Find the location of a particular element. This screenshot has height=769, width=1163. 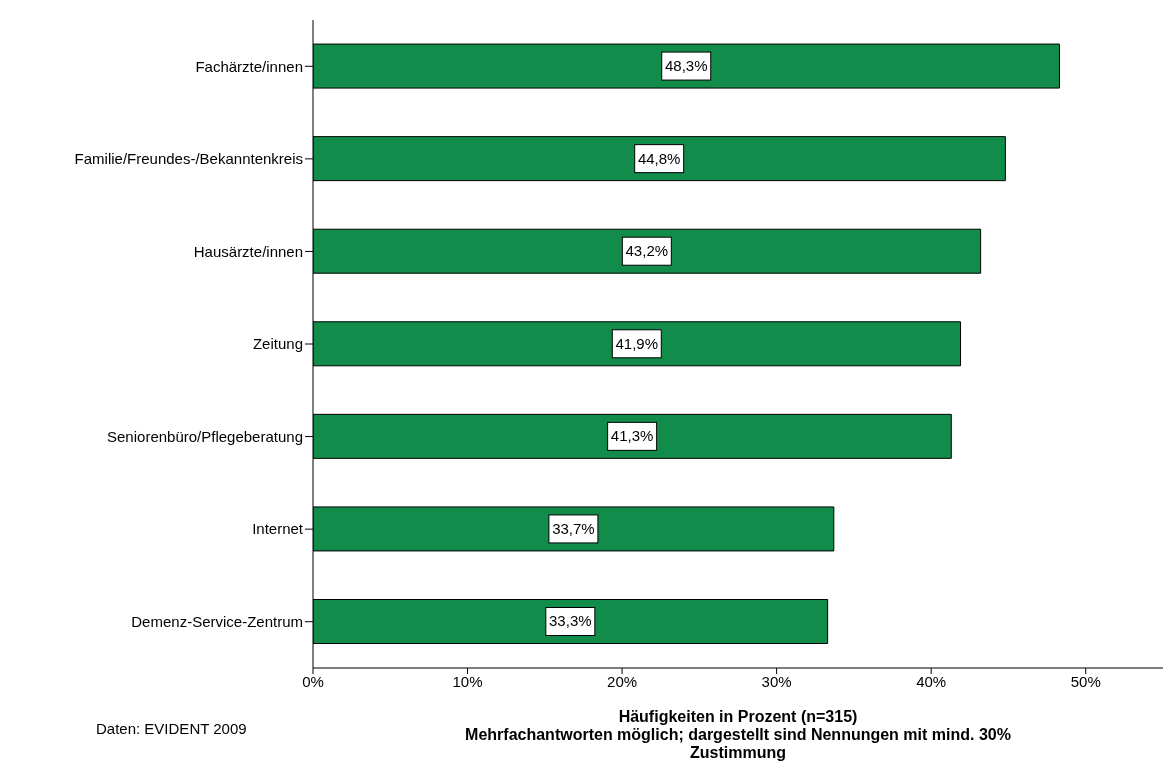

x-tick-label: 20% is located at coordinates (622, 681).